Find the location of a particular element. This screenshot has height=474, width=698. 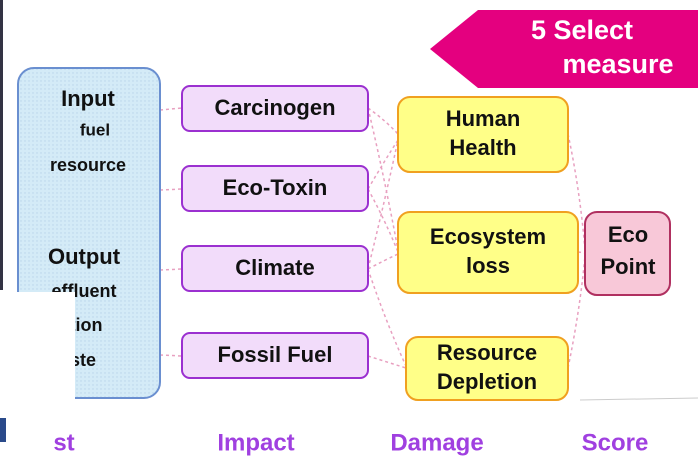

damage-text: Human is located at coordinates (483, 118).